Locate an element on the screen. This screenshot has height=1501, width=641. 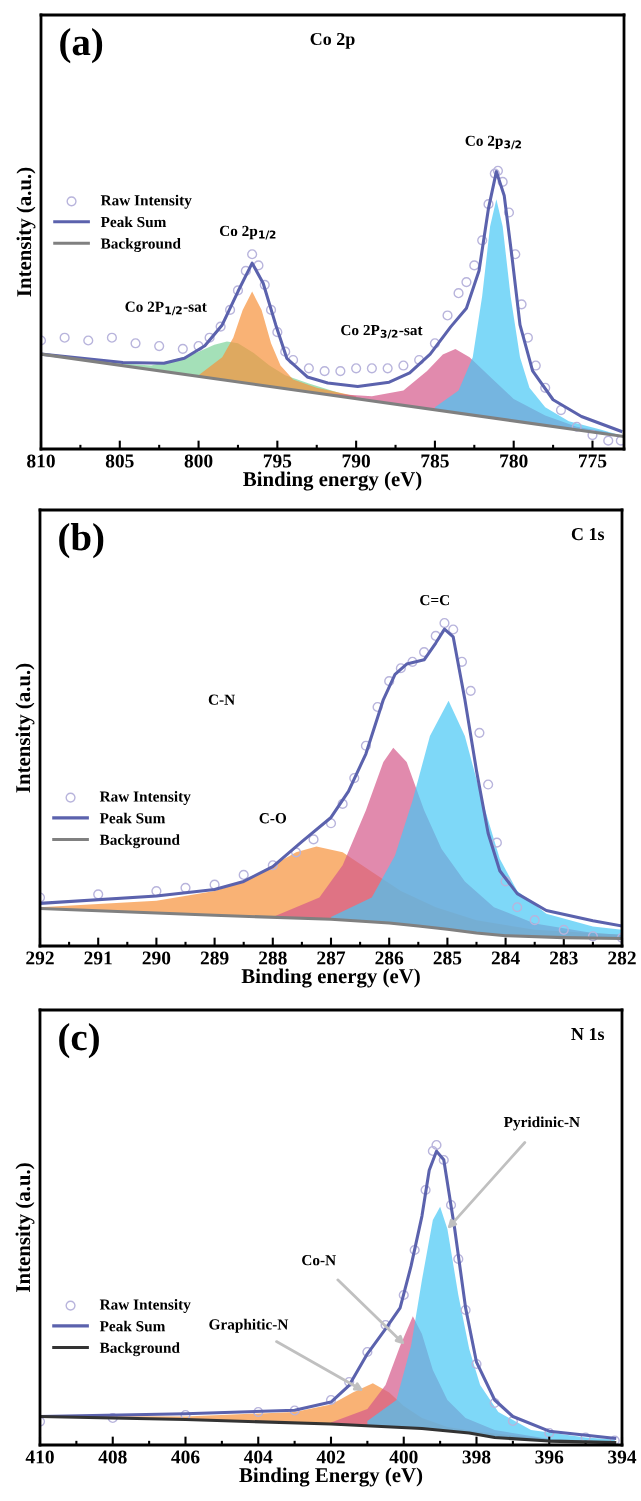
x-tick-label: 285 is located at coordinates (447, 958).